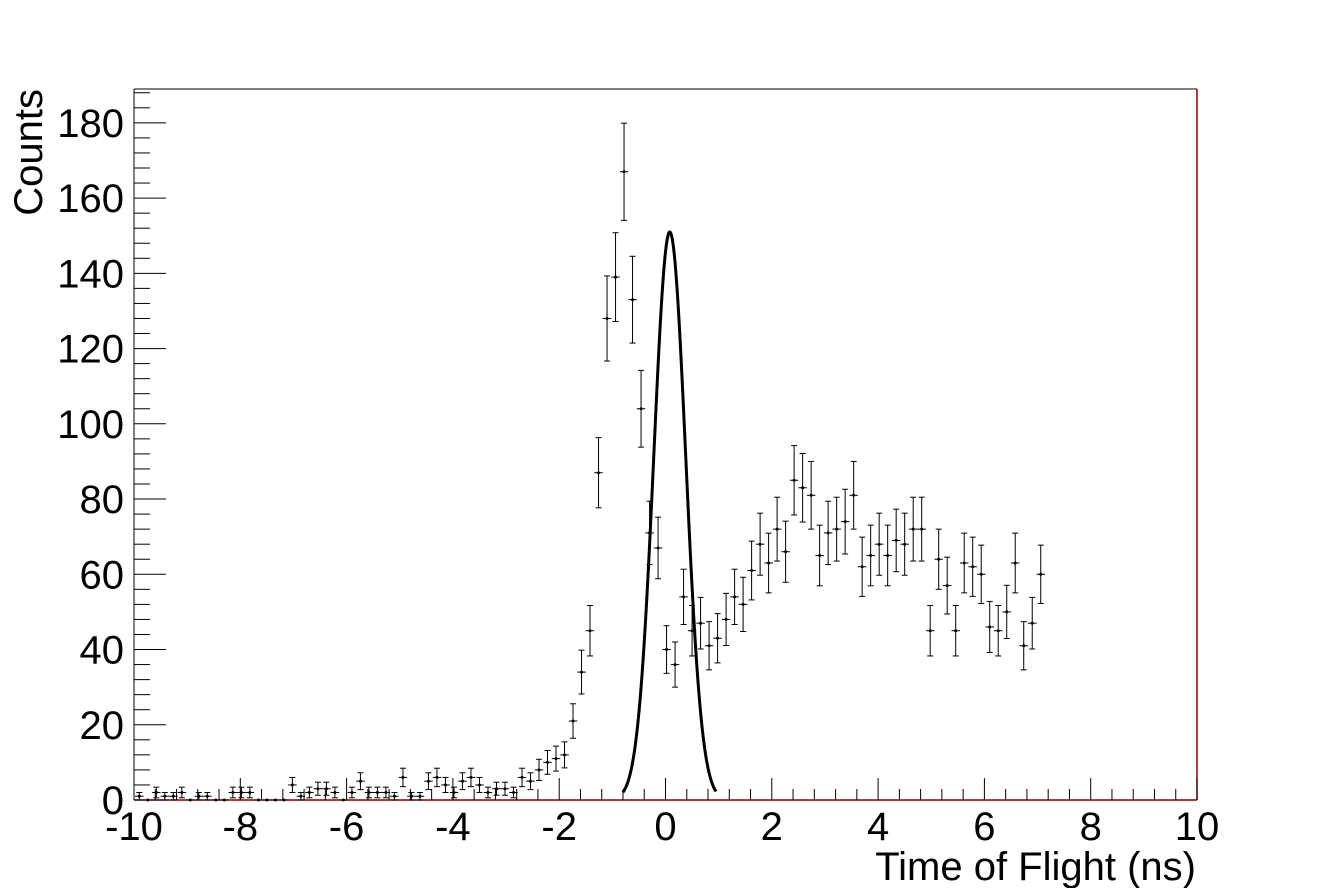  I want to click on y-tick-label: 160, so click(90, 199).